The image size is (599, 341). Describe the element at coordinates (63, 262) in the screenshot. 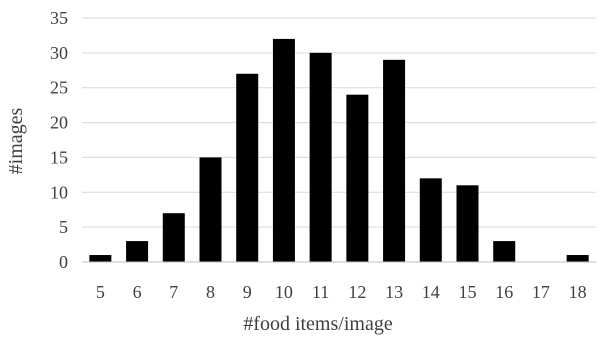

I see `y-tick-label: 0` at that location.